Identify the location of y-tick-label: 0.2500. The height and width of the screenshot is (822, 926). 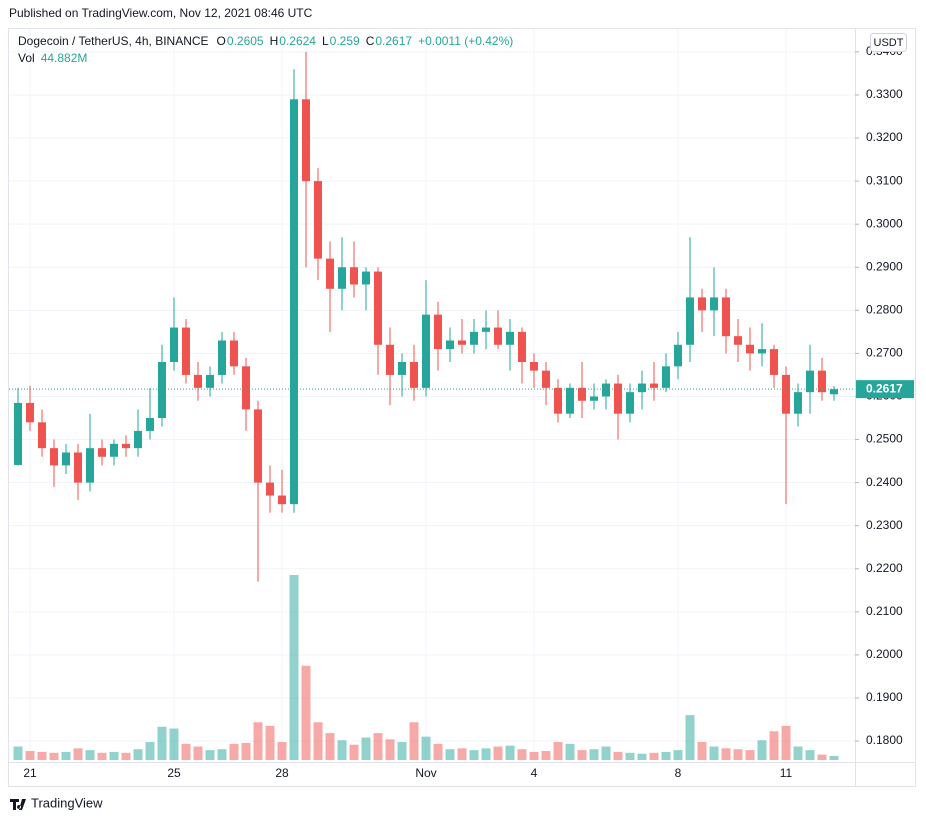
(884, 439).